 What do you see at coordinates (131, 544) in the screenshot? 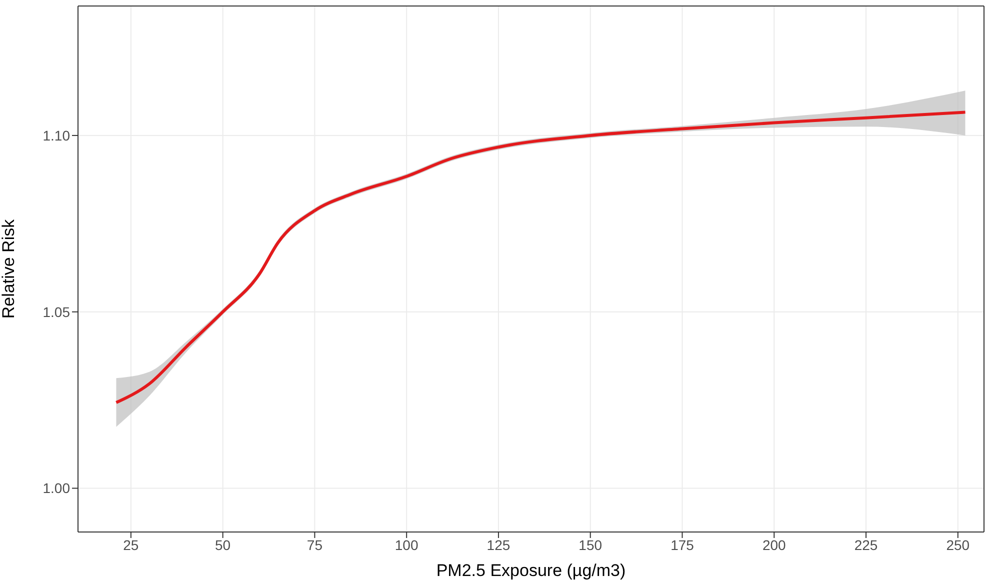
I see `x-tick-label: 25` at bounding box center [131, 544].